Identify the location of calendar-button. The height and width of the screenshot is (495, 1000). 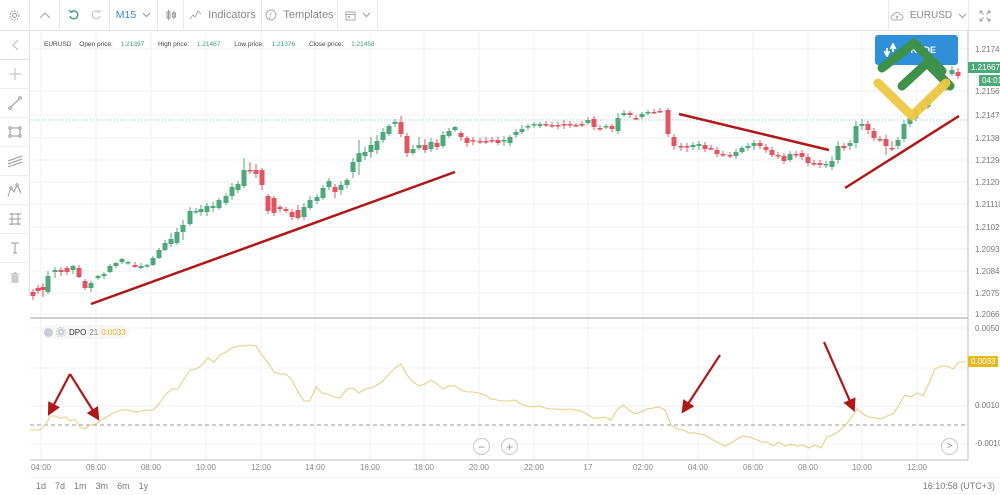
(358, 15).